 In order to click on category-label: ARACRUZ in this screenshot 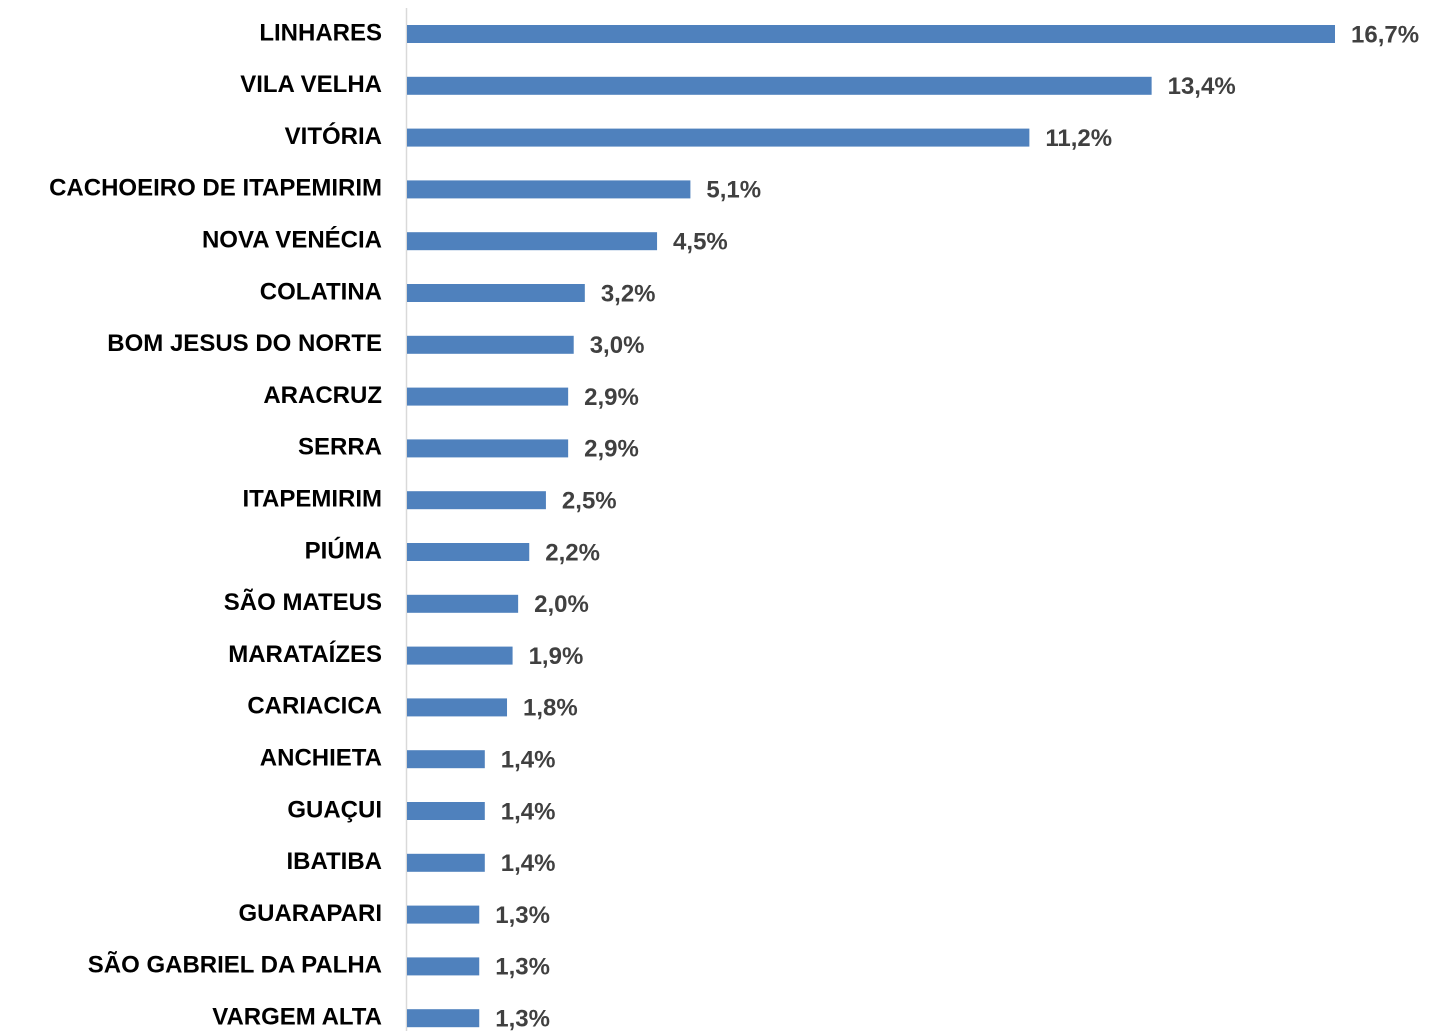, I will do `click(322, 395)`.